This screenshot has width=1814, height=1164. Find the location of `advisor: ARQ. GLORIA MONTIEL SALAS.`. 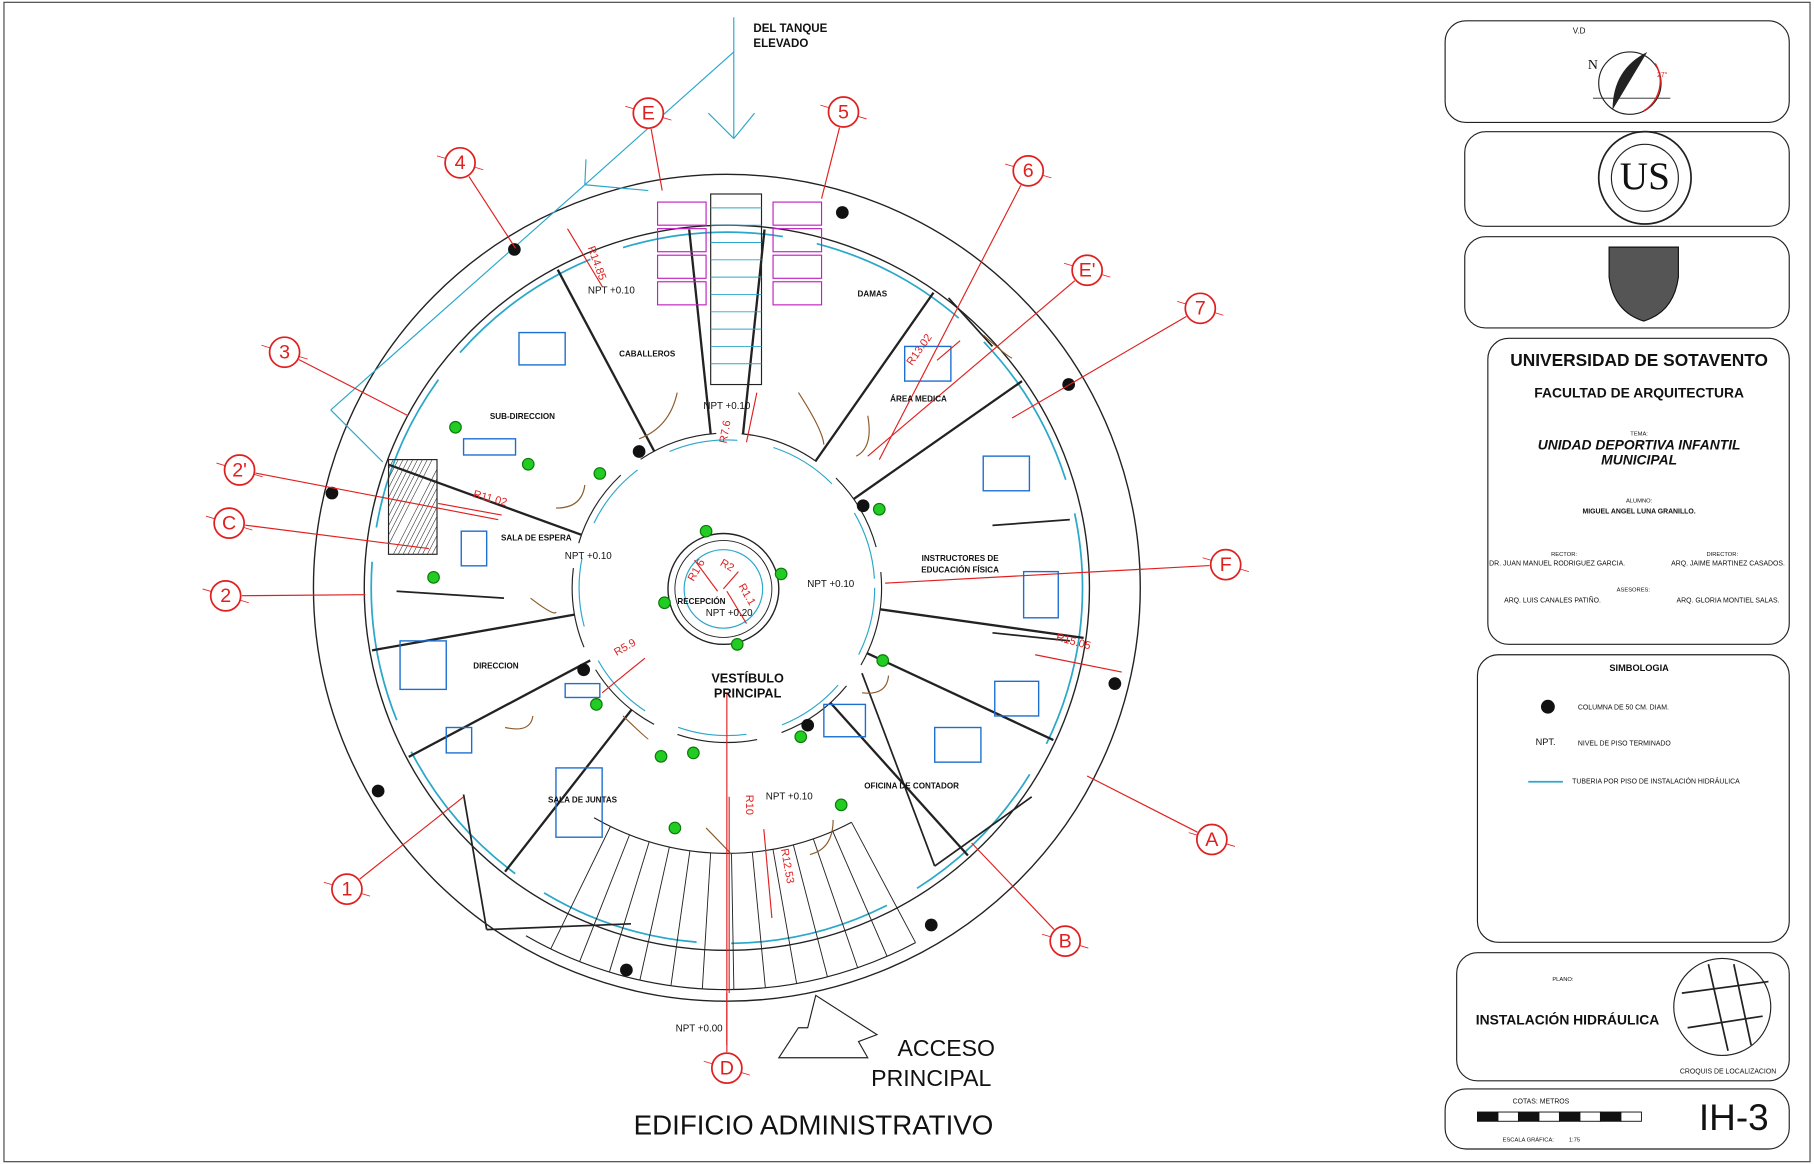

advisor: ARQ. GLORIA MONTIEL SALAS. is located at coordinates (1728, 600).